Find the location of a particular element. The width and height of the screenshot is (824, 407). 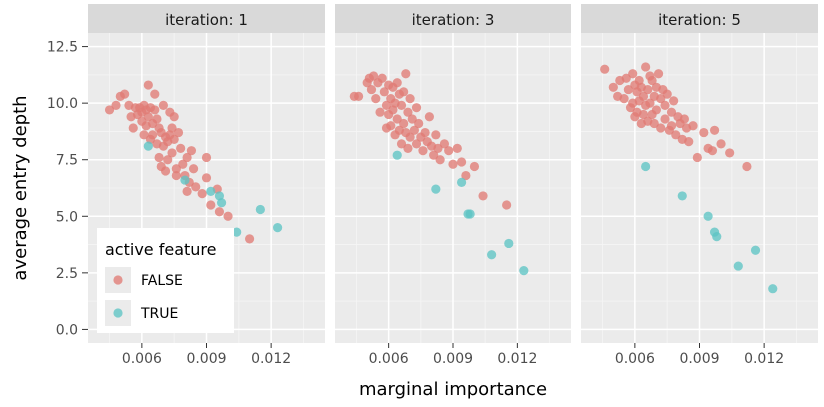

y-tick-label: 7.5 is located at coordinates (67, 161).